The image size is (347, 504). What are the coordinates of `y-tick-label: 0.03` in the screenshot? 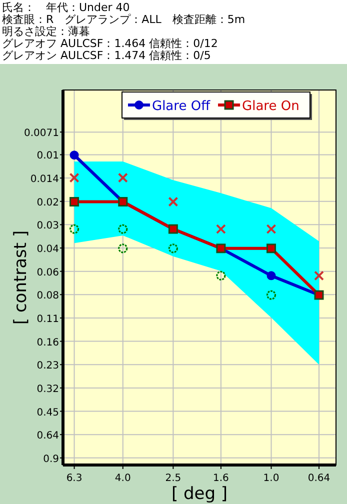 It's located at (47, 226).